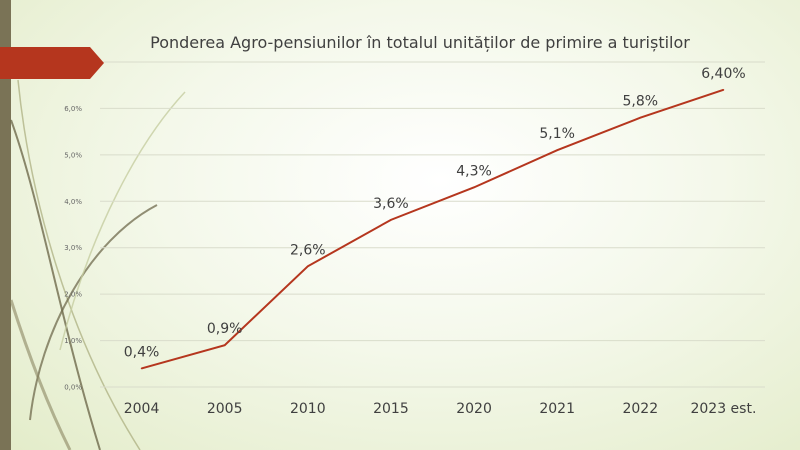 This screenshot has width=800, height=450. I want to click on x-tick-label: 2010, so click(308, 409).